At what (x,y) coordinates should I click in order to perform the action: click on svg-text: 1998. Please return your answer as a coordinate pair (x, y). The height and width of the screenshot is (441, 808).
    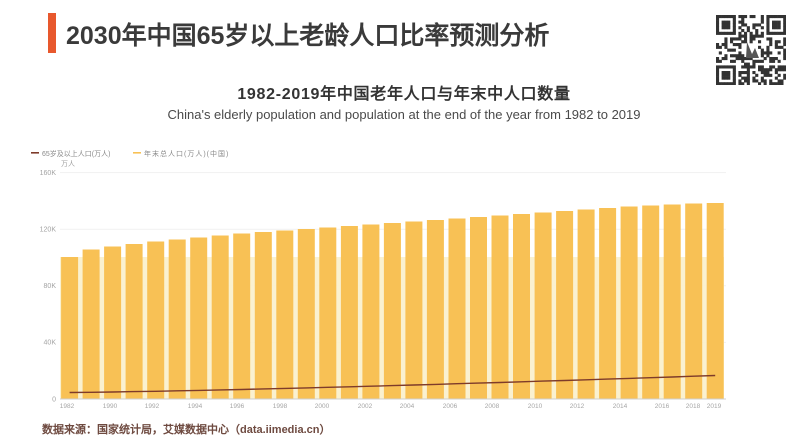
    Looking at the image, I should click on (280, 406).